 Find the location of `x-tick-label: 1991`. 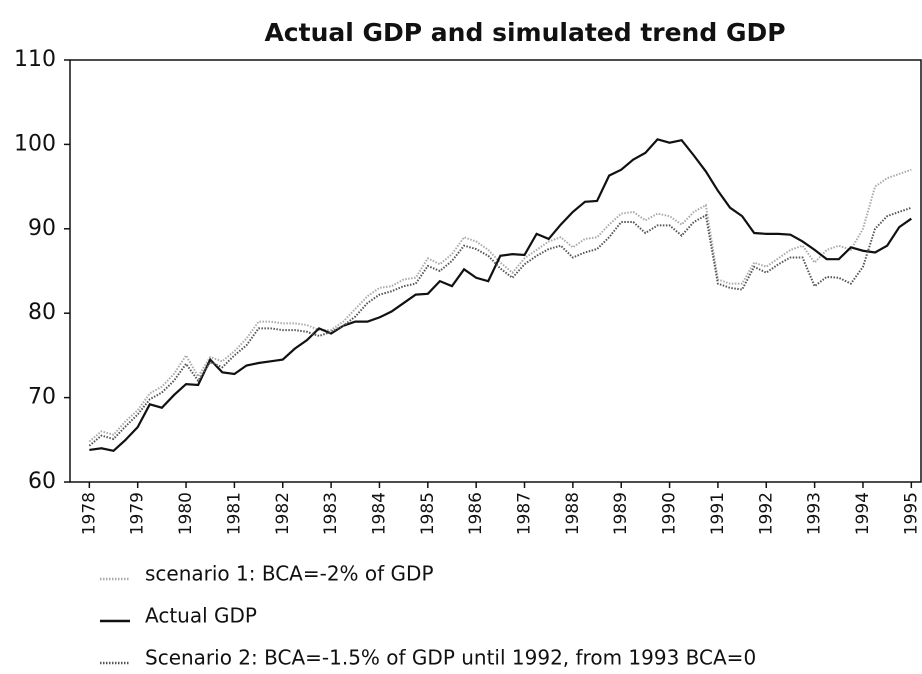

x-tick-label: 1991 is located at coordinates (718, 513).